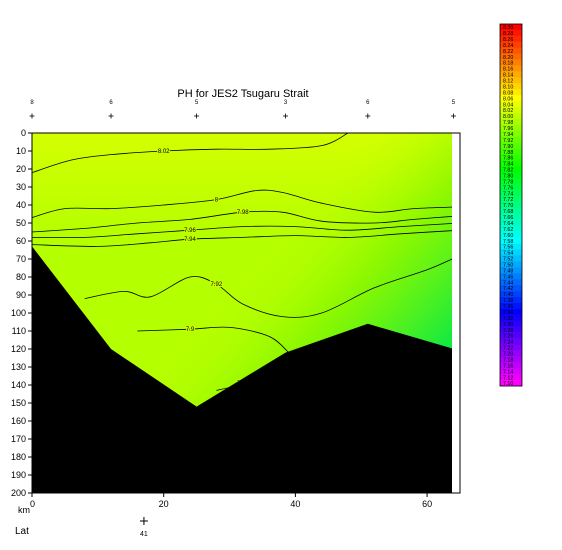 The image size is (562, 550). I want to click on colorbar-label: 8.30, so click(508, 28).